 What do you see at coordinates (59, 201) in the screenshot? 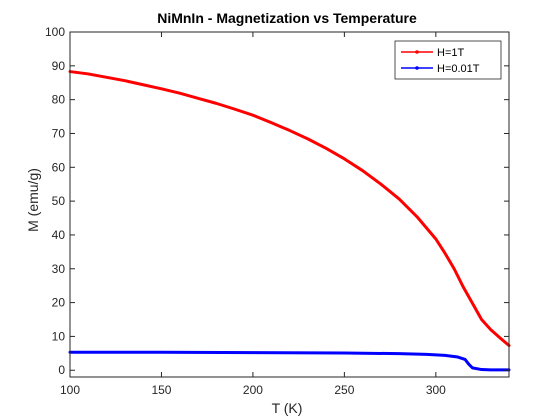
I see `y-tick-label: 50` at bounding box center [59, 201].